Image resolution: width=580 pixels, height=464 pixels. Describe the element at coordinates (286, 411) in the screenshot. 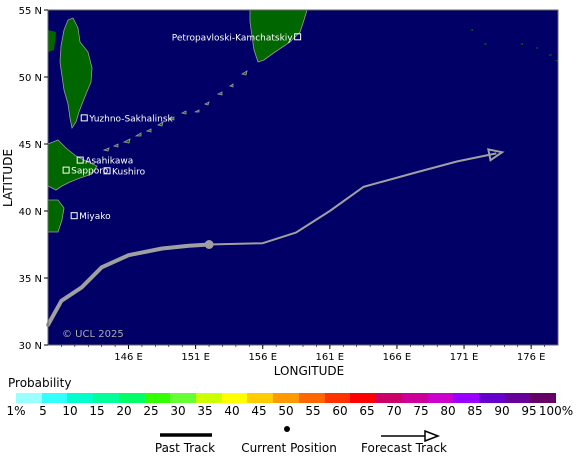

I see `probability-label: 50` at that location.